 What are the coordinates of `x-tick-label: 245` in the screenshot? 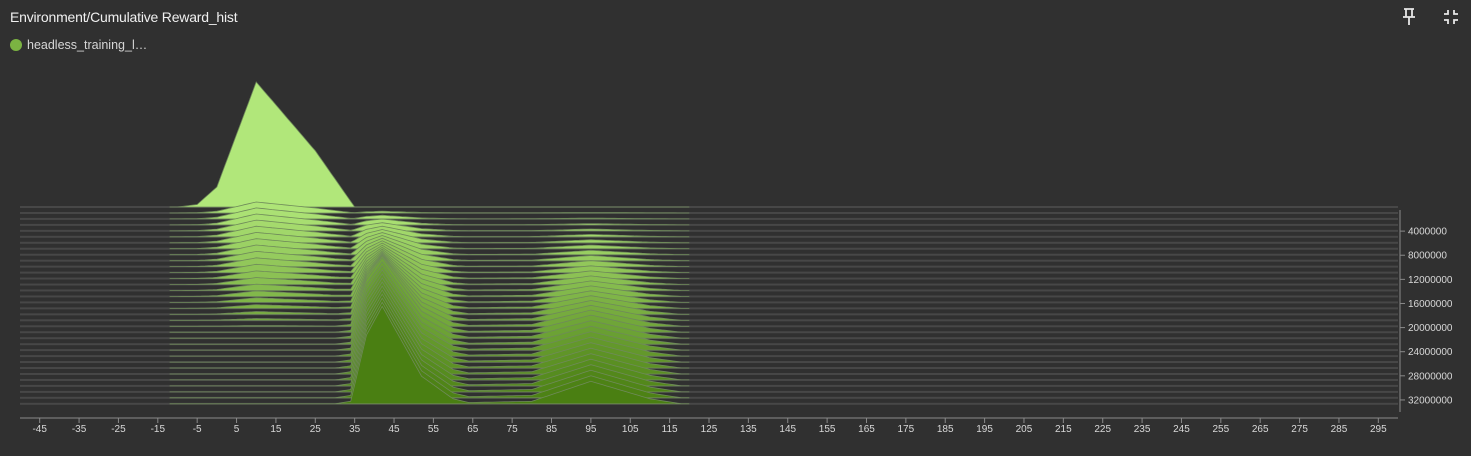 It's located at (1181, 429).